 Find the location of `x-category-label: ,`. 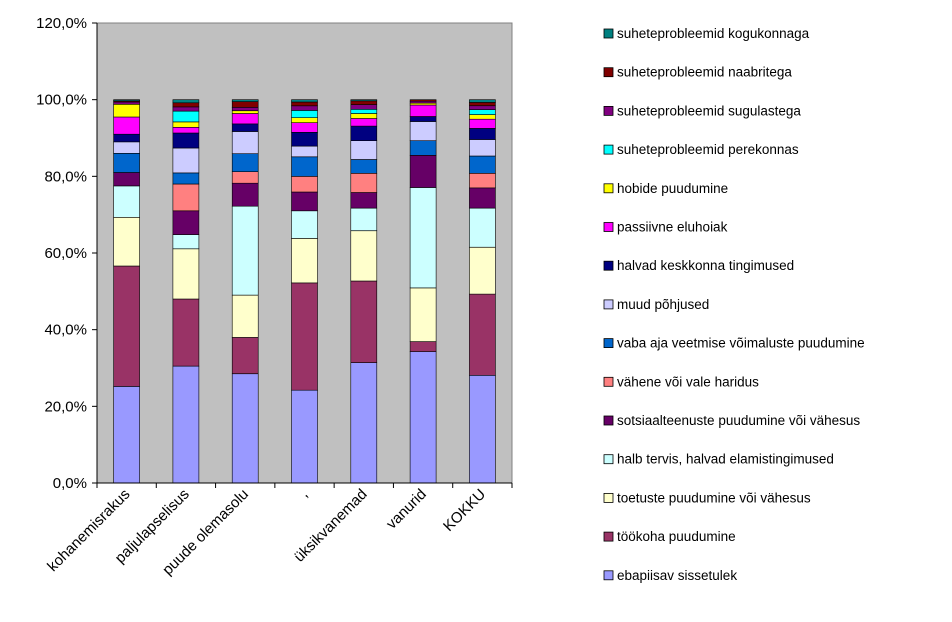

x-category-label: , is located at coordinates (303, 493).